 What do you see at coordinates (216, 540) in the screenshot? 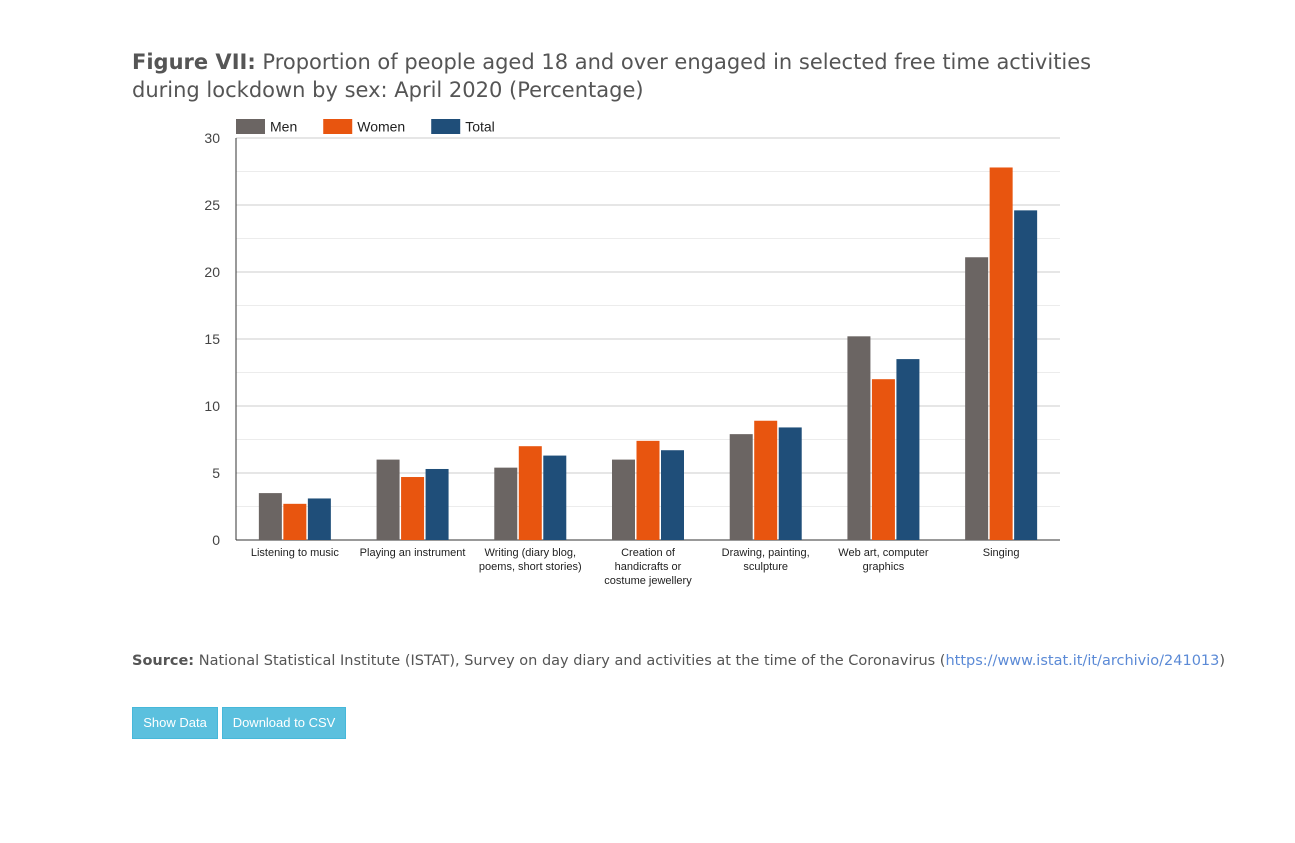
I see `y-tick-label: 0` at bounding box center [216, 540].